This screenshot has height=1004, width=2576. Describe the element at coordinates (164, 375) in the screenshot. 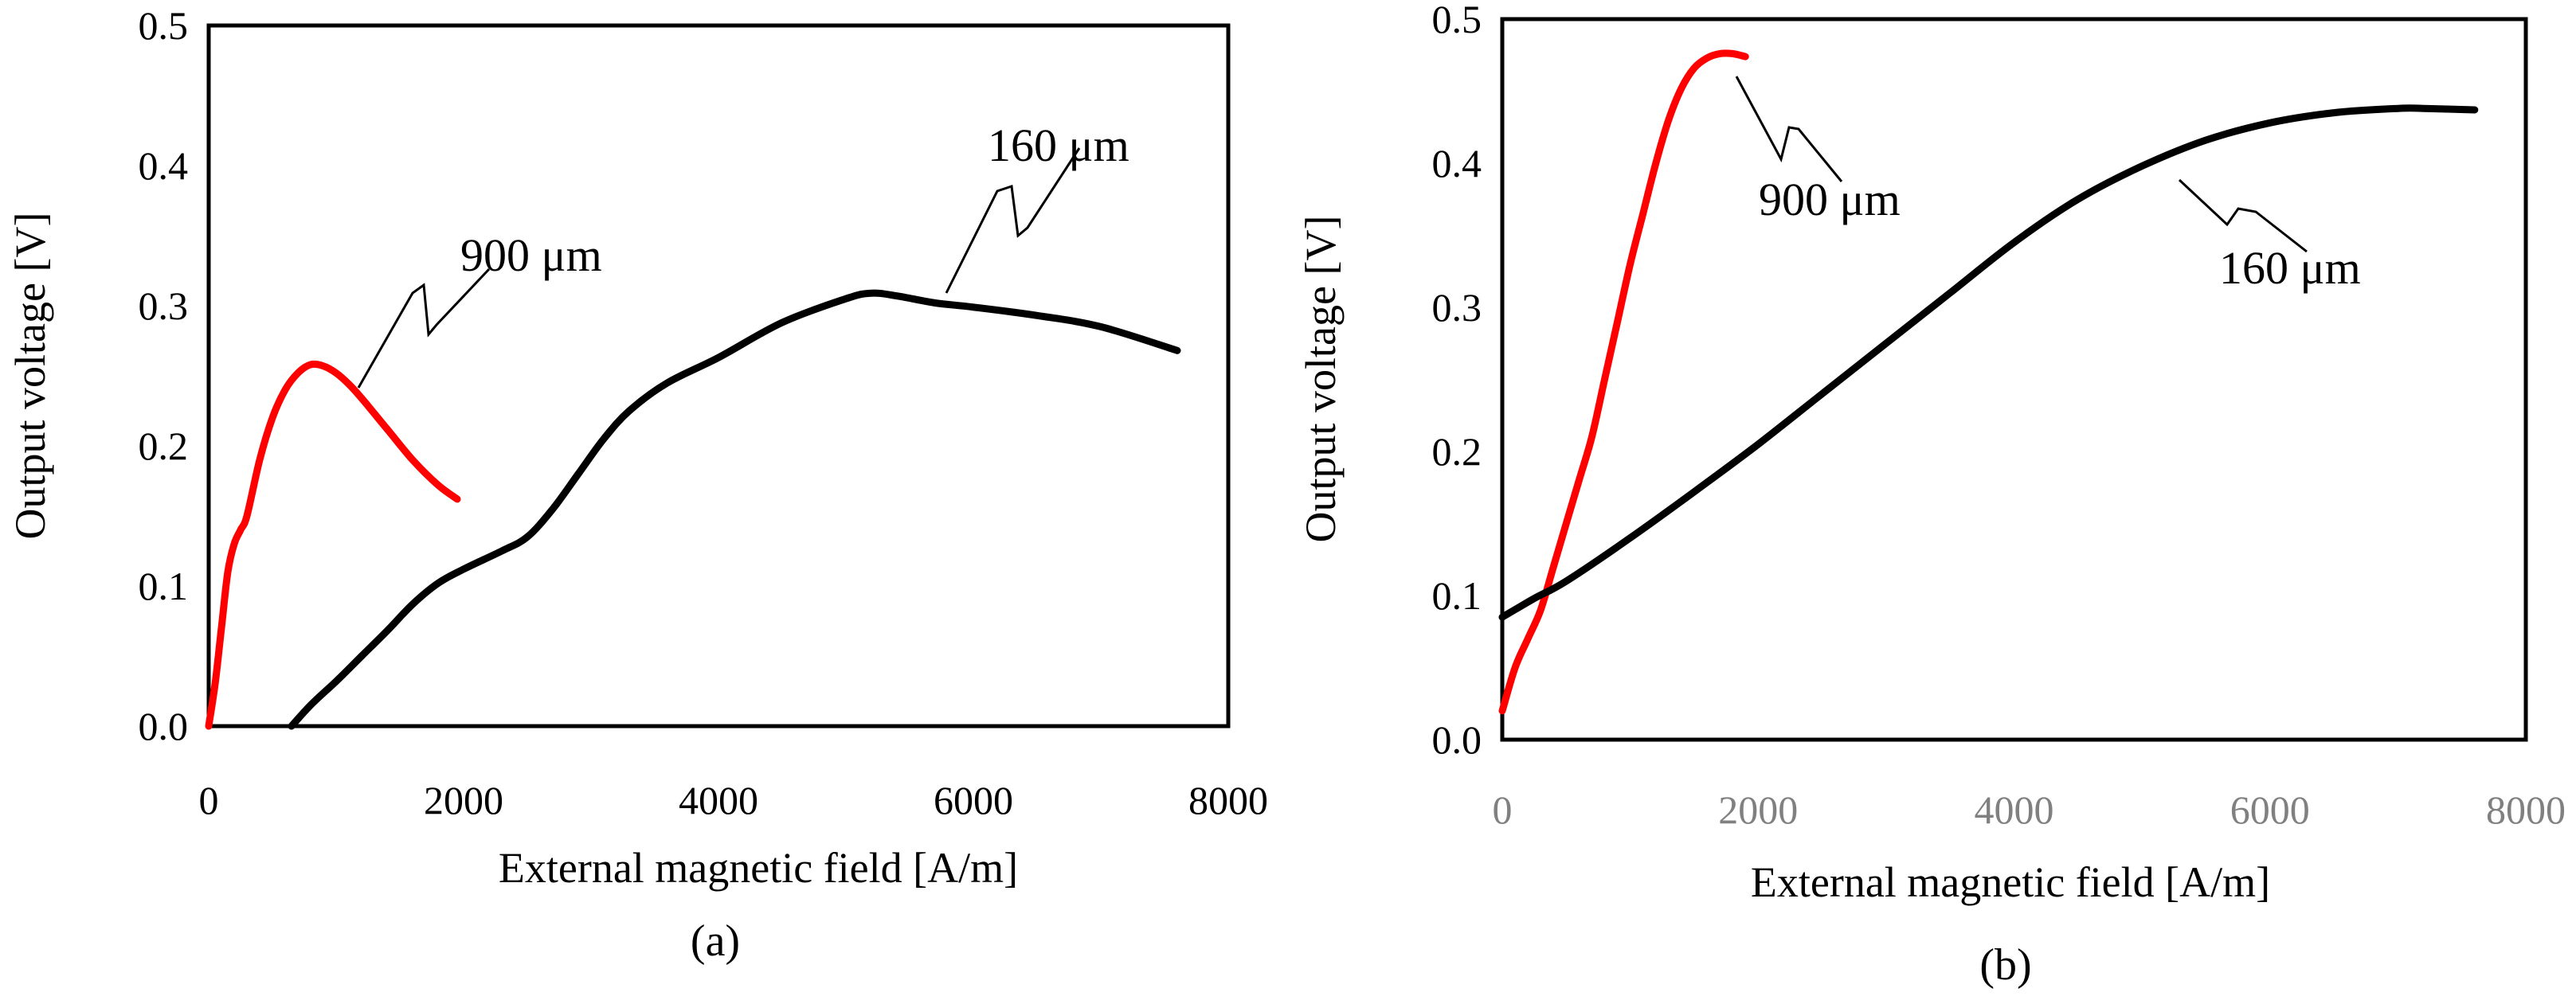

I see `y-tick-labels-a: 0.0 0.1 0.2 0.3 0.4 0.5` at that location.